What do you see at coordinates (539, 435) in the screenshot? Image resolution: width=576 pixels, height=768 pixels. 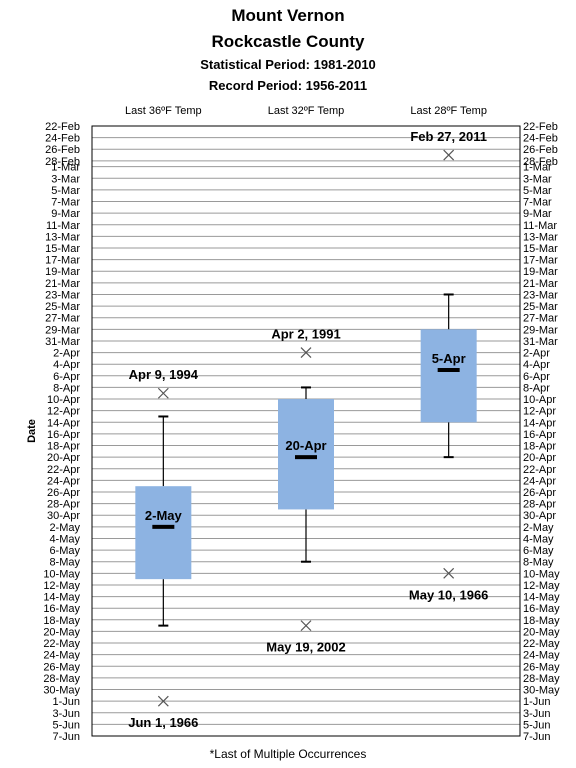 I see `y-tick-label-right: 16-Apr` at bounding box center [539, 435].